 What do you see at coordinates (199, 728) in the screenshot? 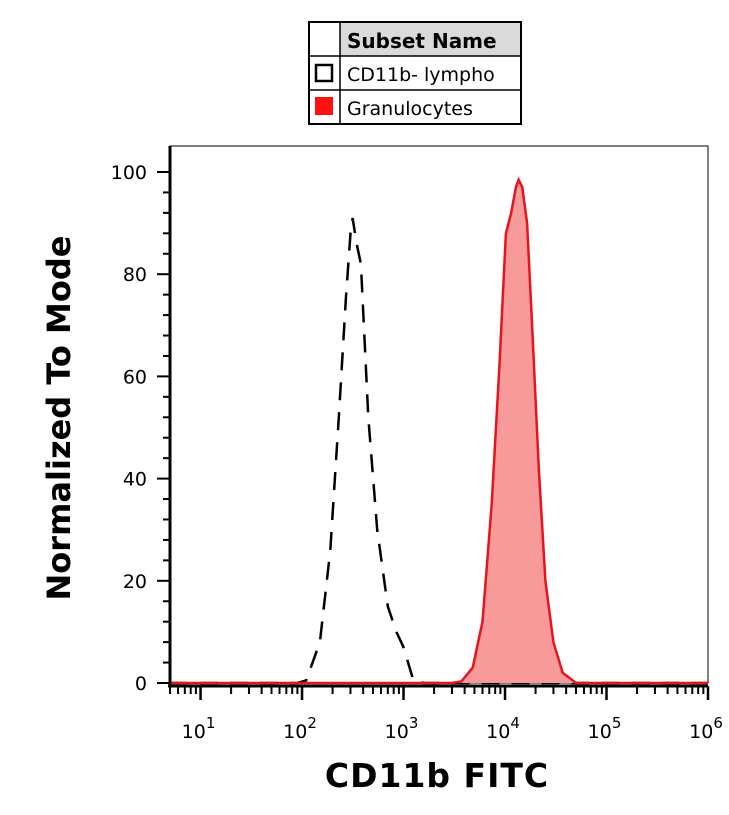
I see `x-tick-label: 10¹` at bounding box center [199, 728].